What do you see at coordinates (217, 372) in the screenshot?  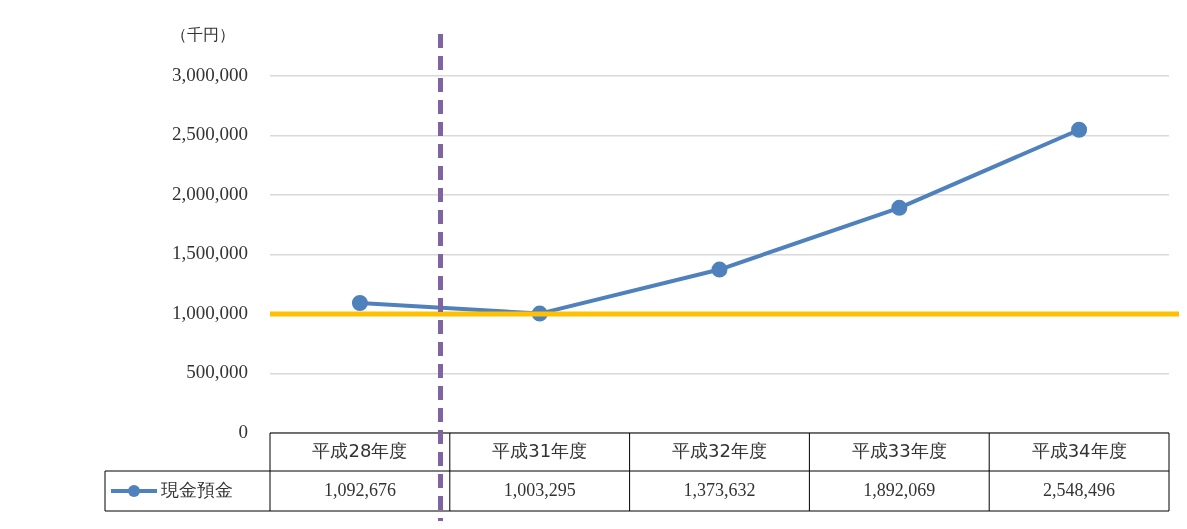 I see `y-tick-label: 500,000` at bounding box center [217, 372].